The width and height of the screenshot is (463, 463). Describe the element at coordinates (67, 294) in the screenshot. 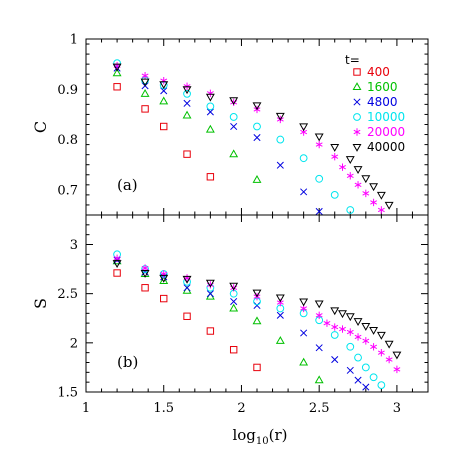

I see `y-tick-label: 2.5` at that location.